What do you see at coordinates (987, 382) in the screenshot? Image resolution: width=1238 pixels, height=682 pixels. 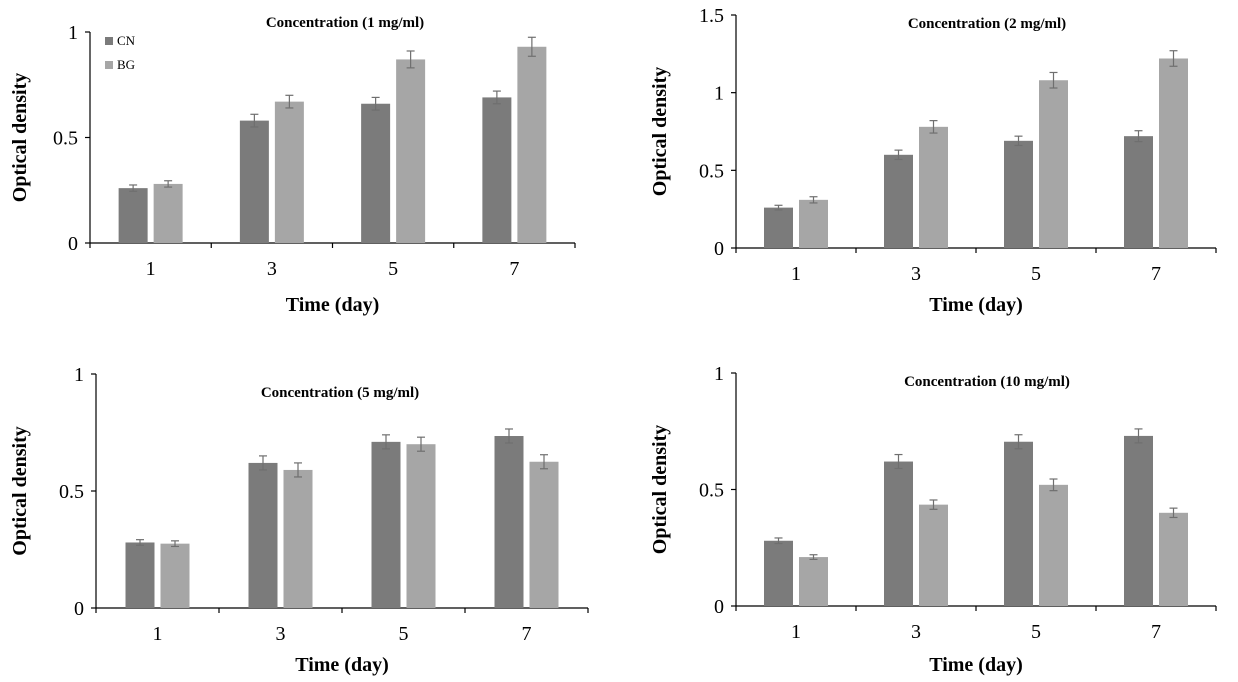 I see `chart-title: Concentration (10 mg/ml)` at bounding box center [987, 382].